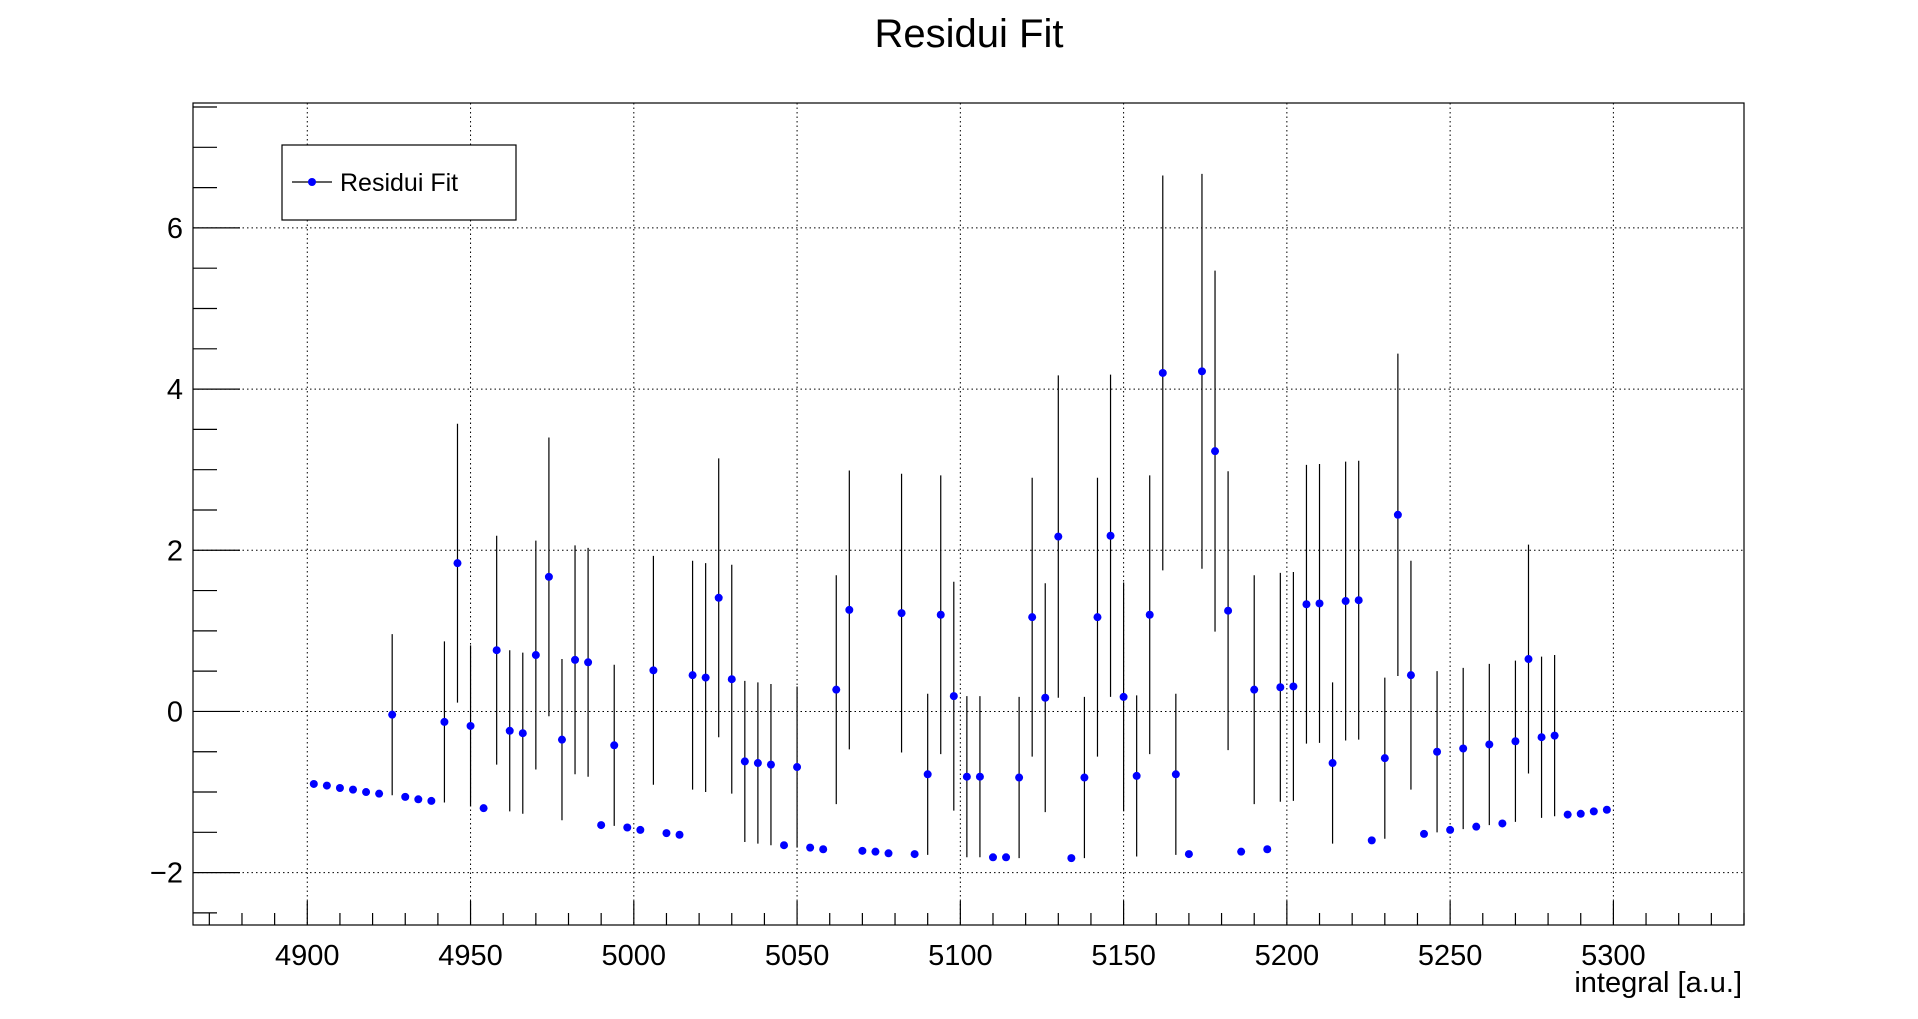 The width and height of the screenshot is (1918, 1019). What do you see at coordinates (175, 551) in the screenshot?
I see `y-tick-label: 2` at bounding box center [175, 551].